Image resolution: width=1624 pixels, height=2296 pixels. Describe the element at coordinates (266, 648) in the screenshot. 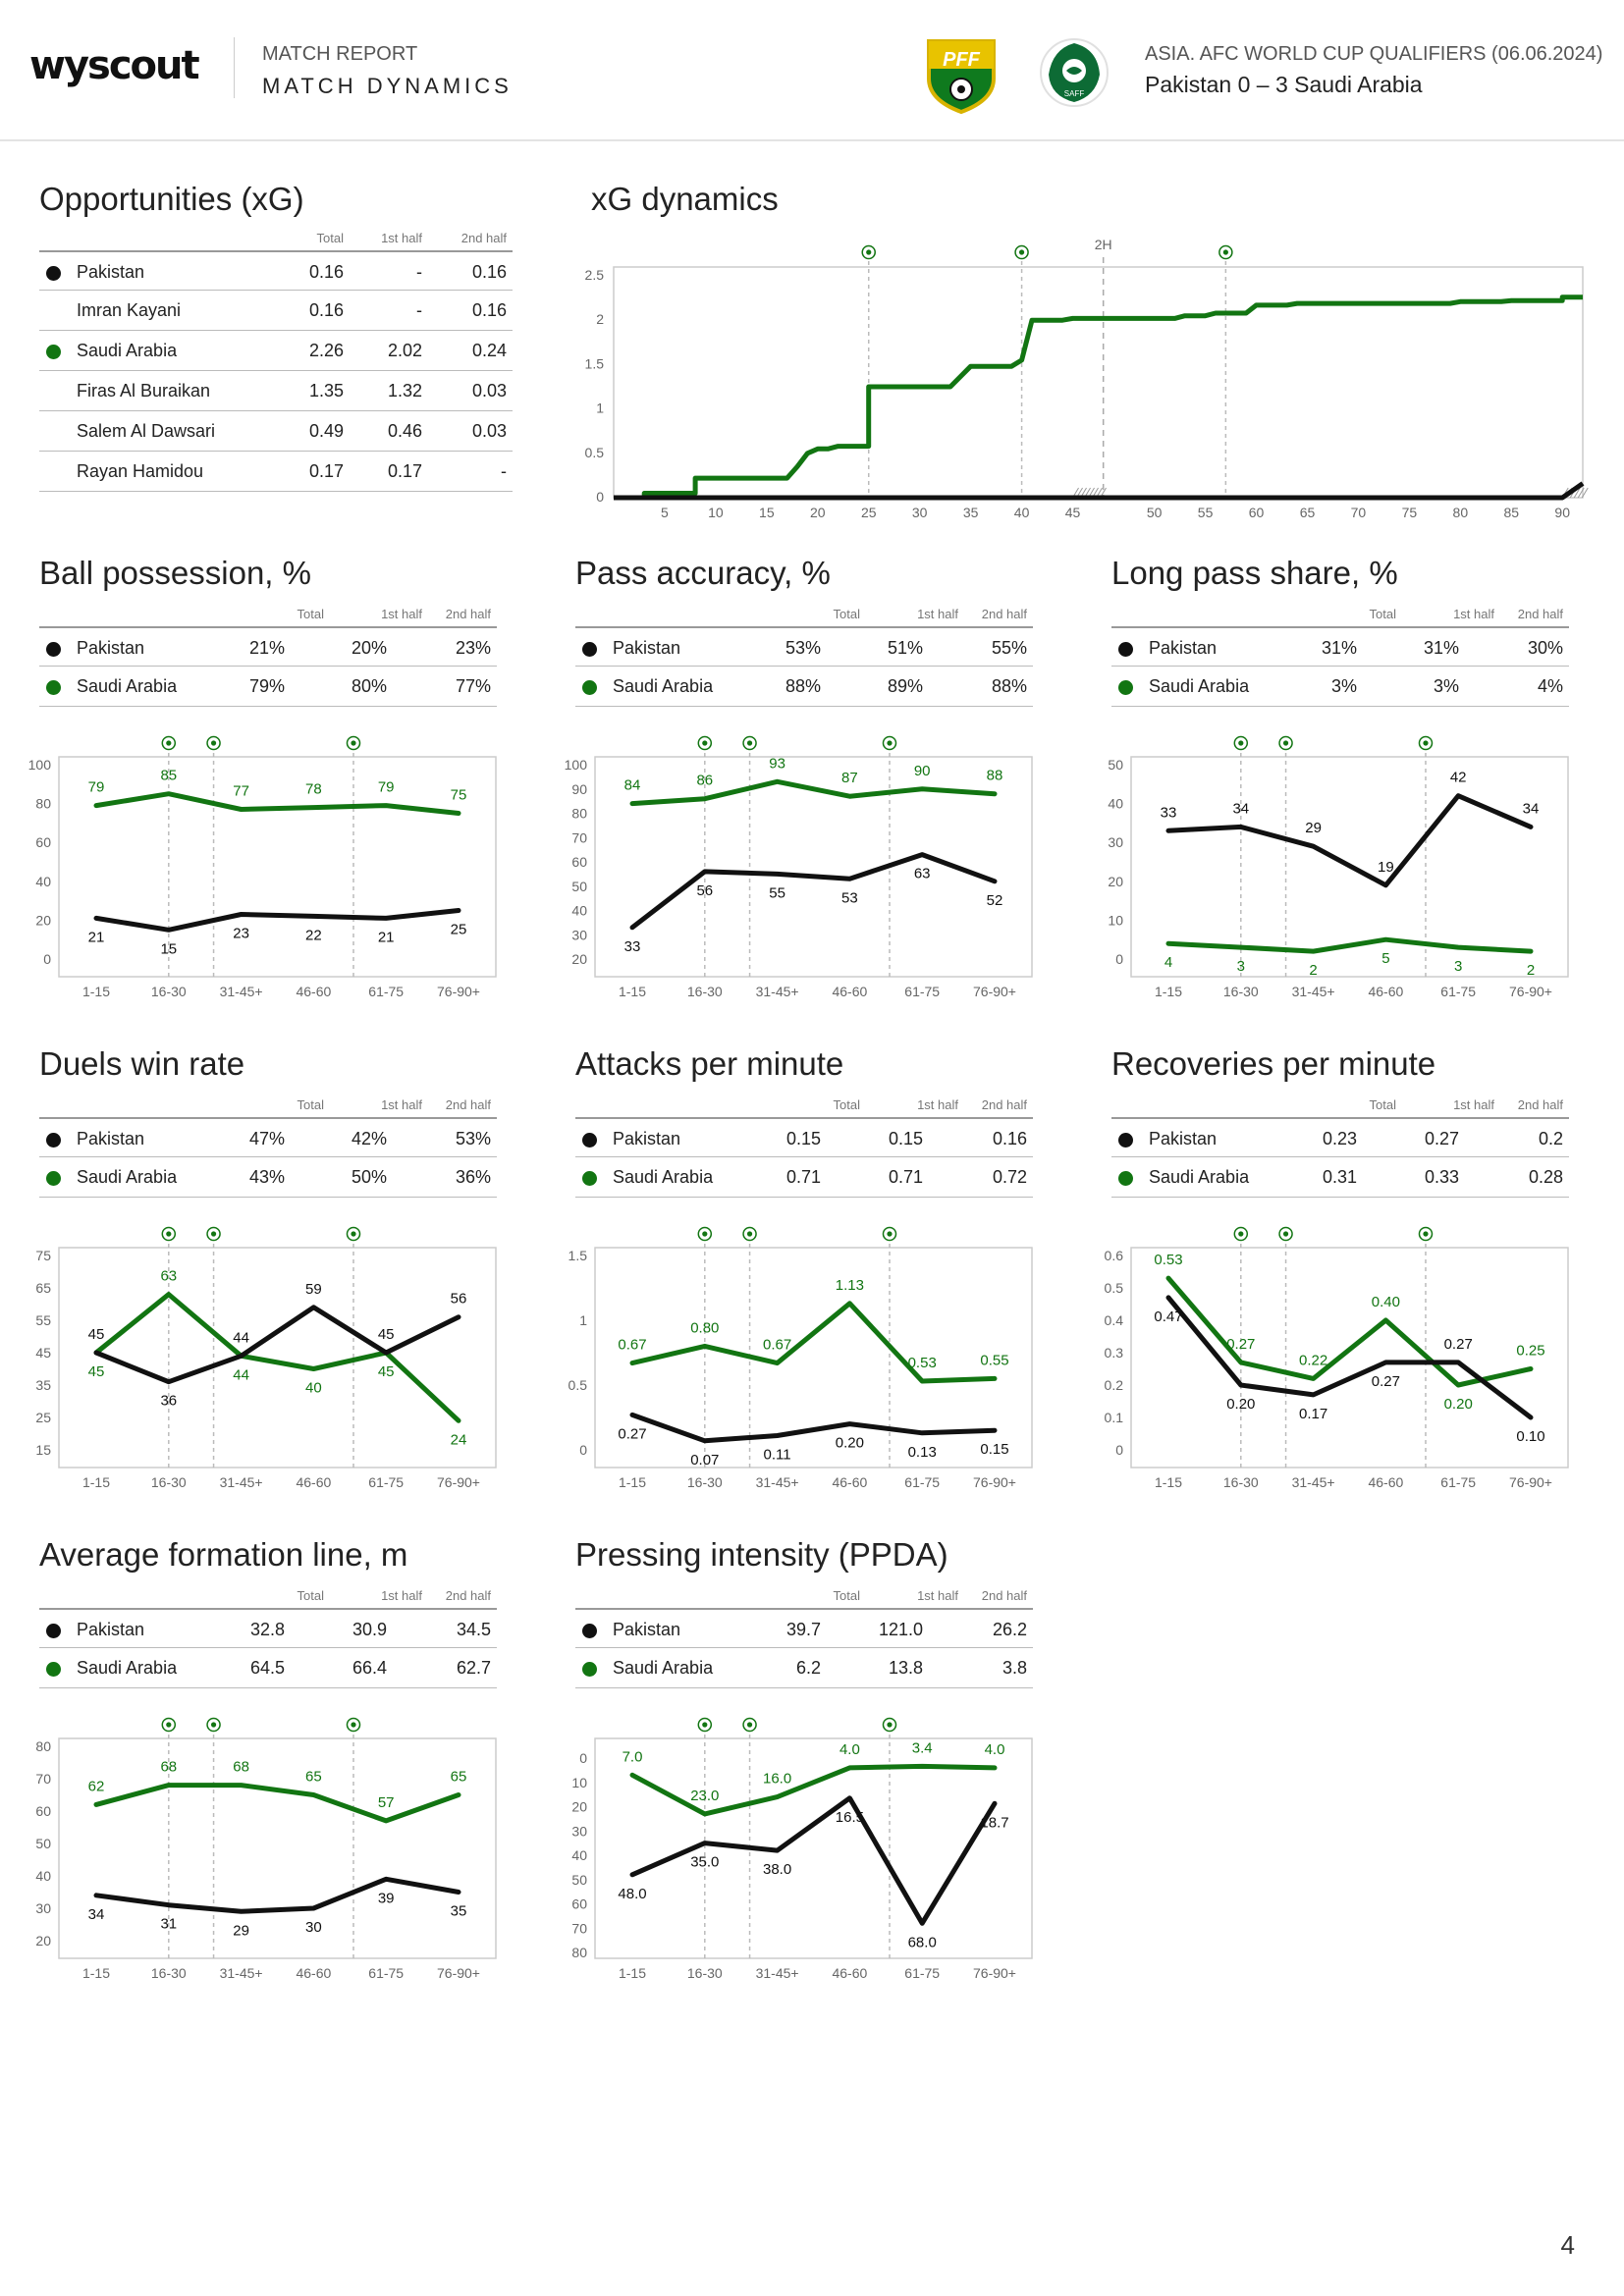

I see `value-total: 21%` at that location.